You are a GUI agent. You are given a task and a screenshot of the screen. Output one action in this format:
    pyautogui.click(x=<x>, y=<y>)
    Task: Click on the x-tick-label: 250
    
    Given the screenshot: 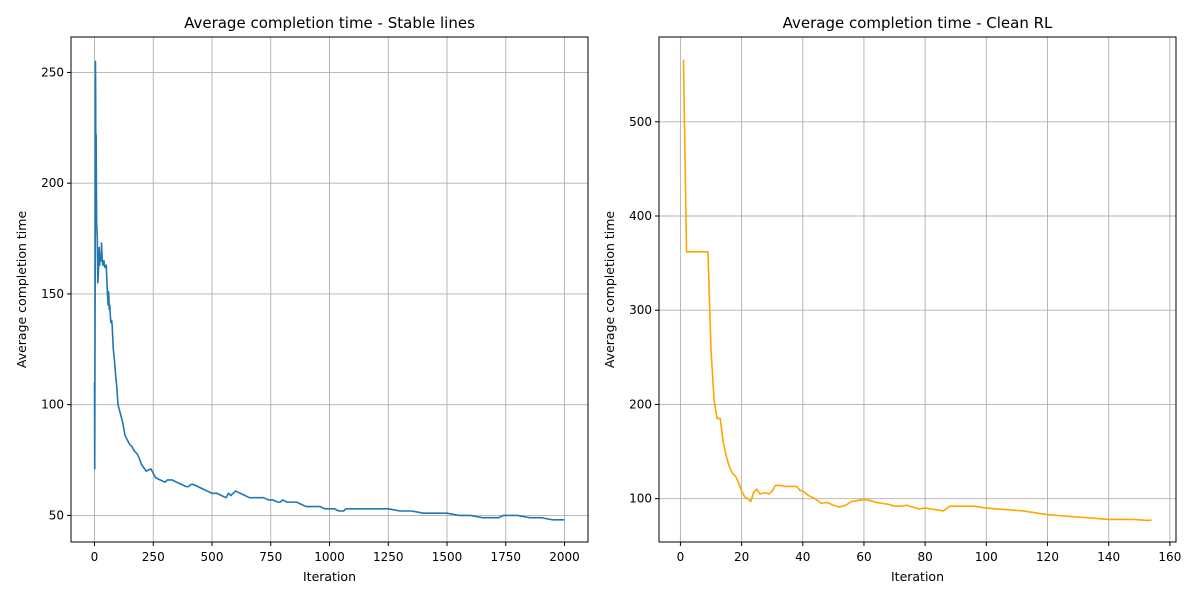 What is the action you would take?
    pyautogui.click(x=153, y=557)
    